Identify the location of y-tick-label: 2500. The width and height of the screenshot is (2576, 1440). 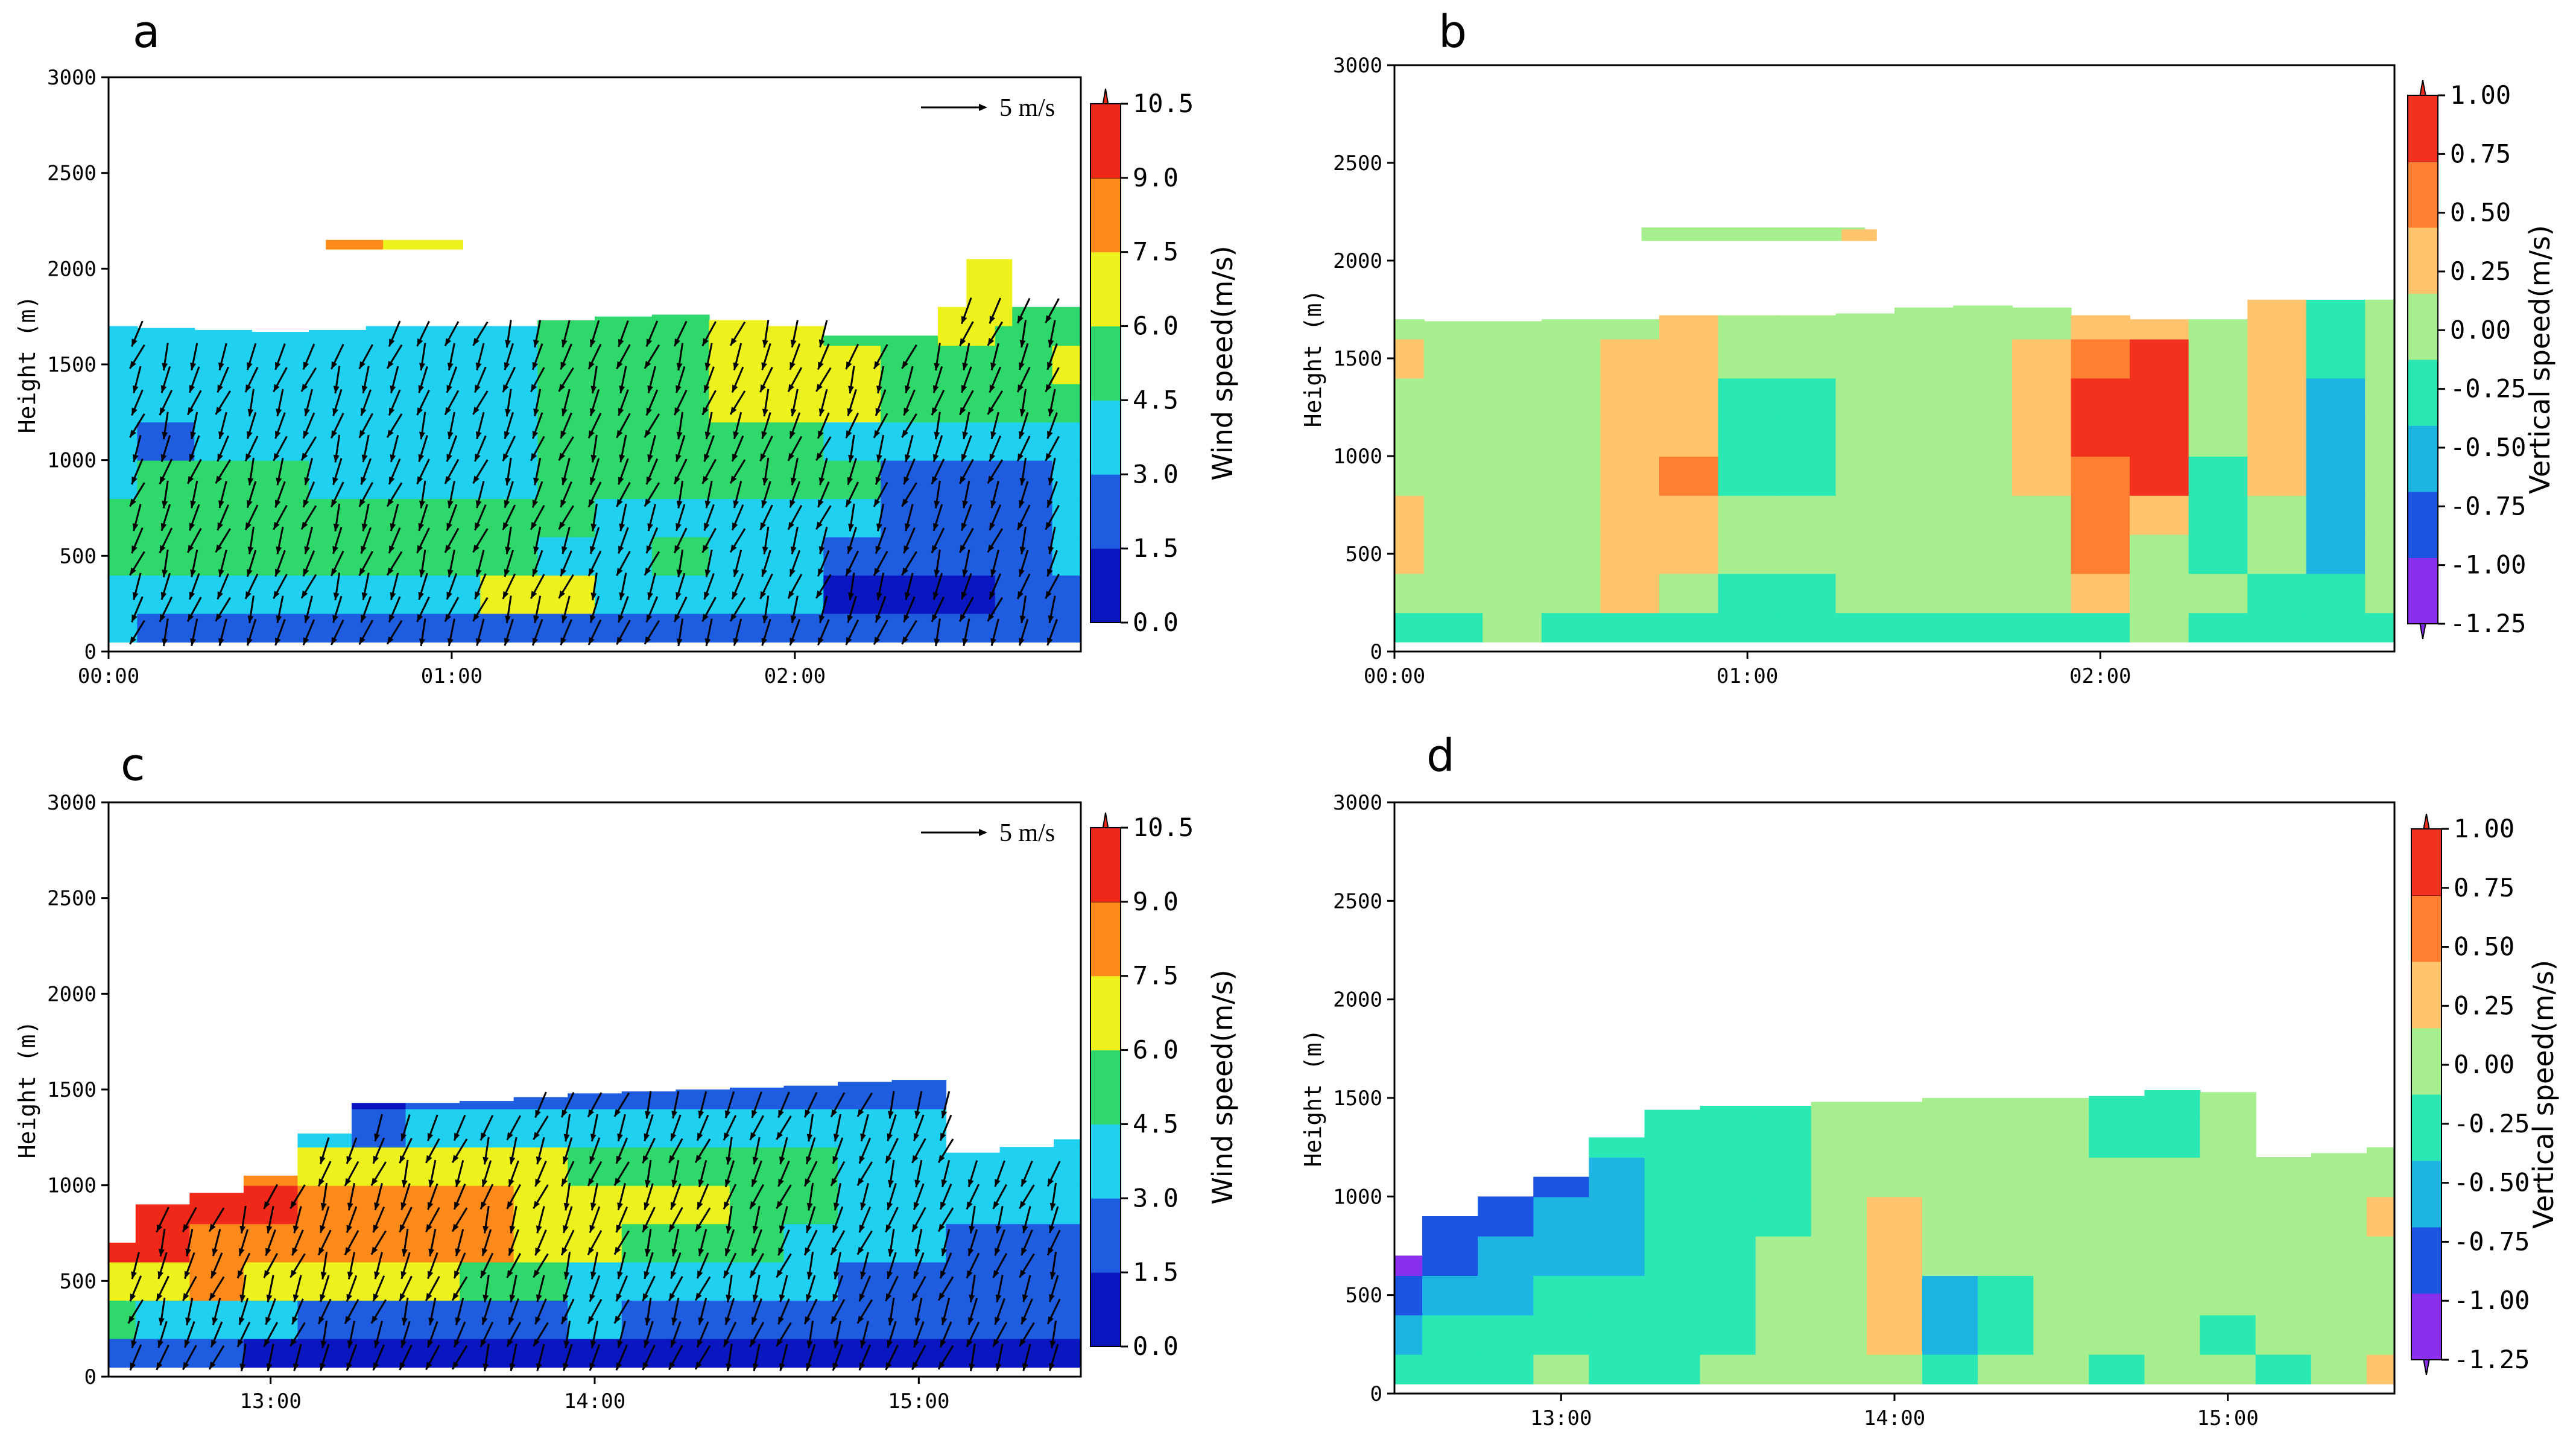
(72, 899).